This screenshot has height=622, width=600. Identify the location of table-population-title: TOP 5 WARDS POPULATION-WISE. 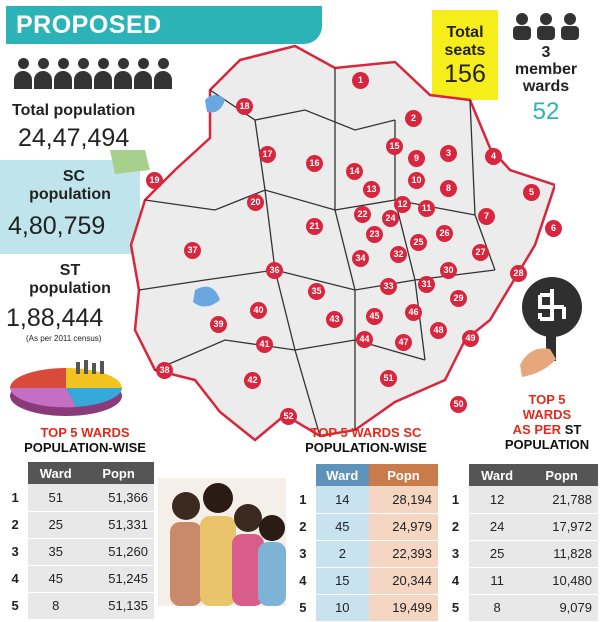
(85, 440).